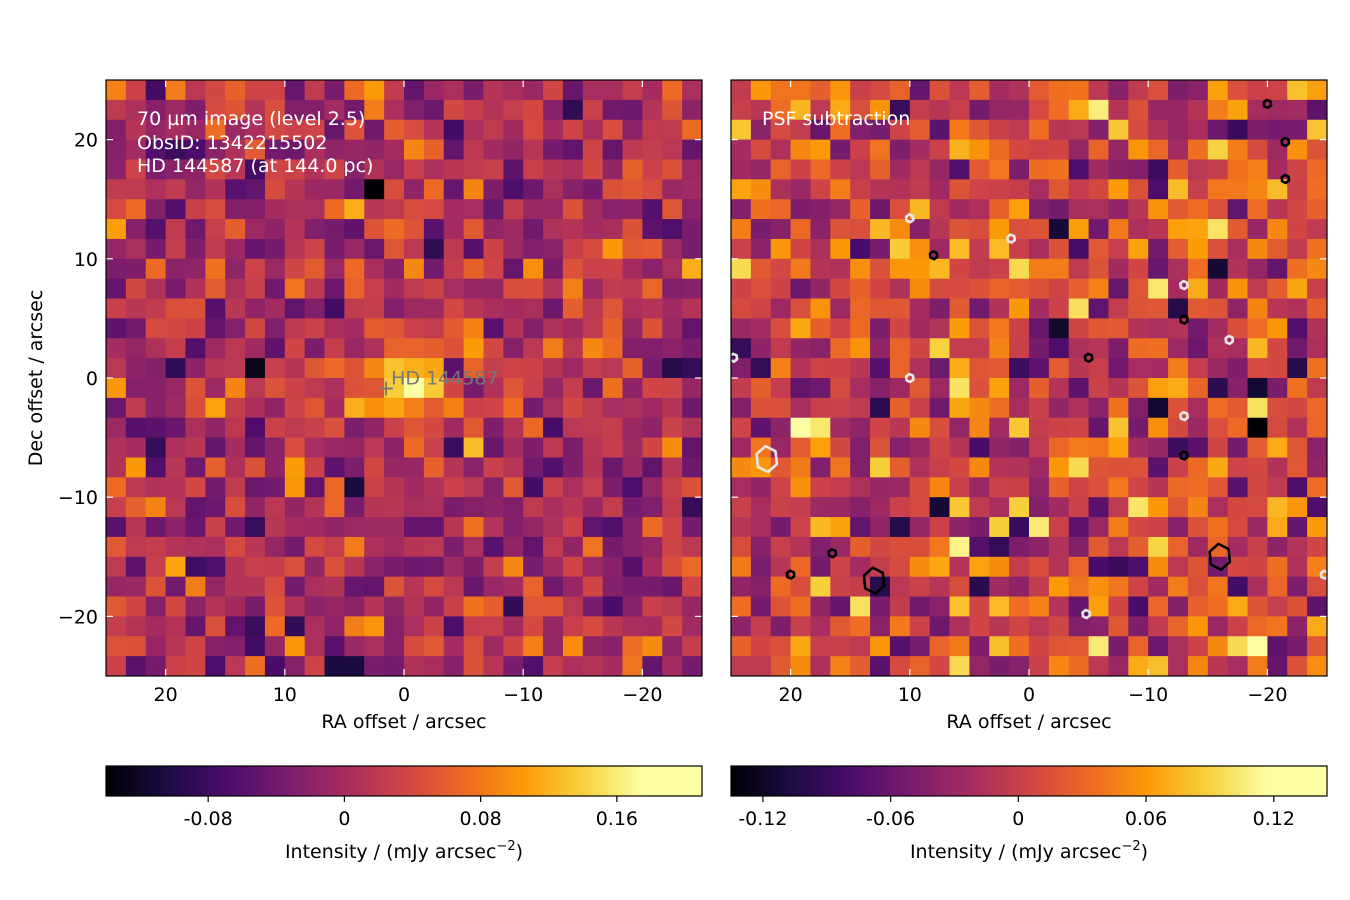  I want to click on left-annotation-line-1: 70 µm image (level 2.5), so click(251, 119).